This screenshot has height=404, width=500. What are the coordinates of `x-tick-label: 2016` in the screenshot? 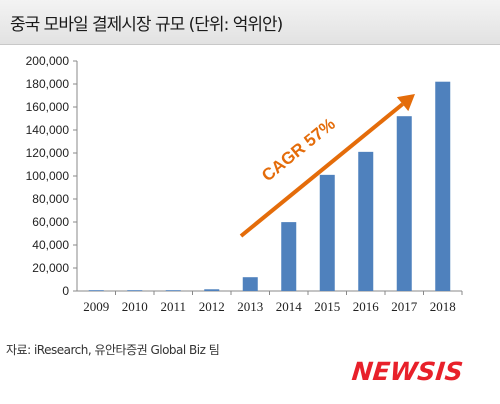 It's located at (366, 306).